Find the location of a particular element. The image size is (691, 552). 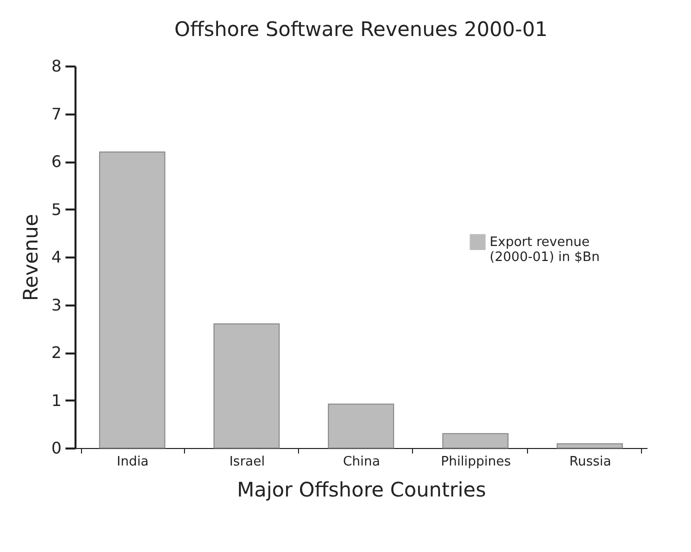

x-tick-label: Philippines is located at coordinates (476, 462).